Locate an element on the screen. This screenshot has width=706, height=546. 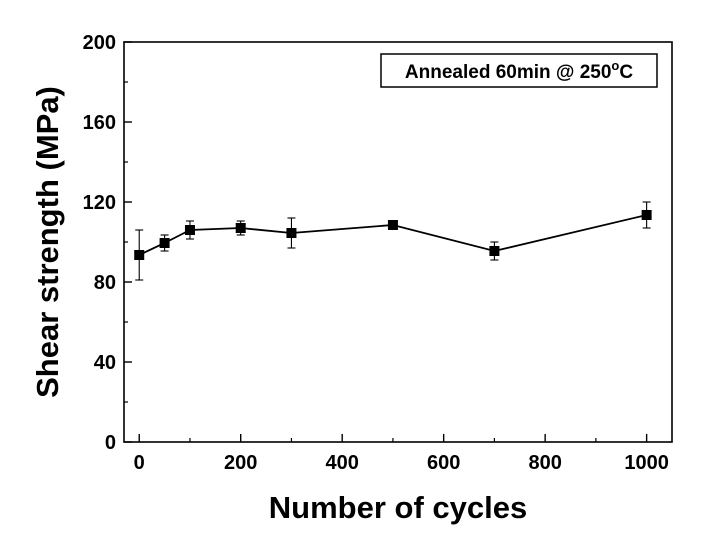
legend-text: Annealed 60min @ 250oC is located at coordinates (519, 70).